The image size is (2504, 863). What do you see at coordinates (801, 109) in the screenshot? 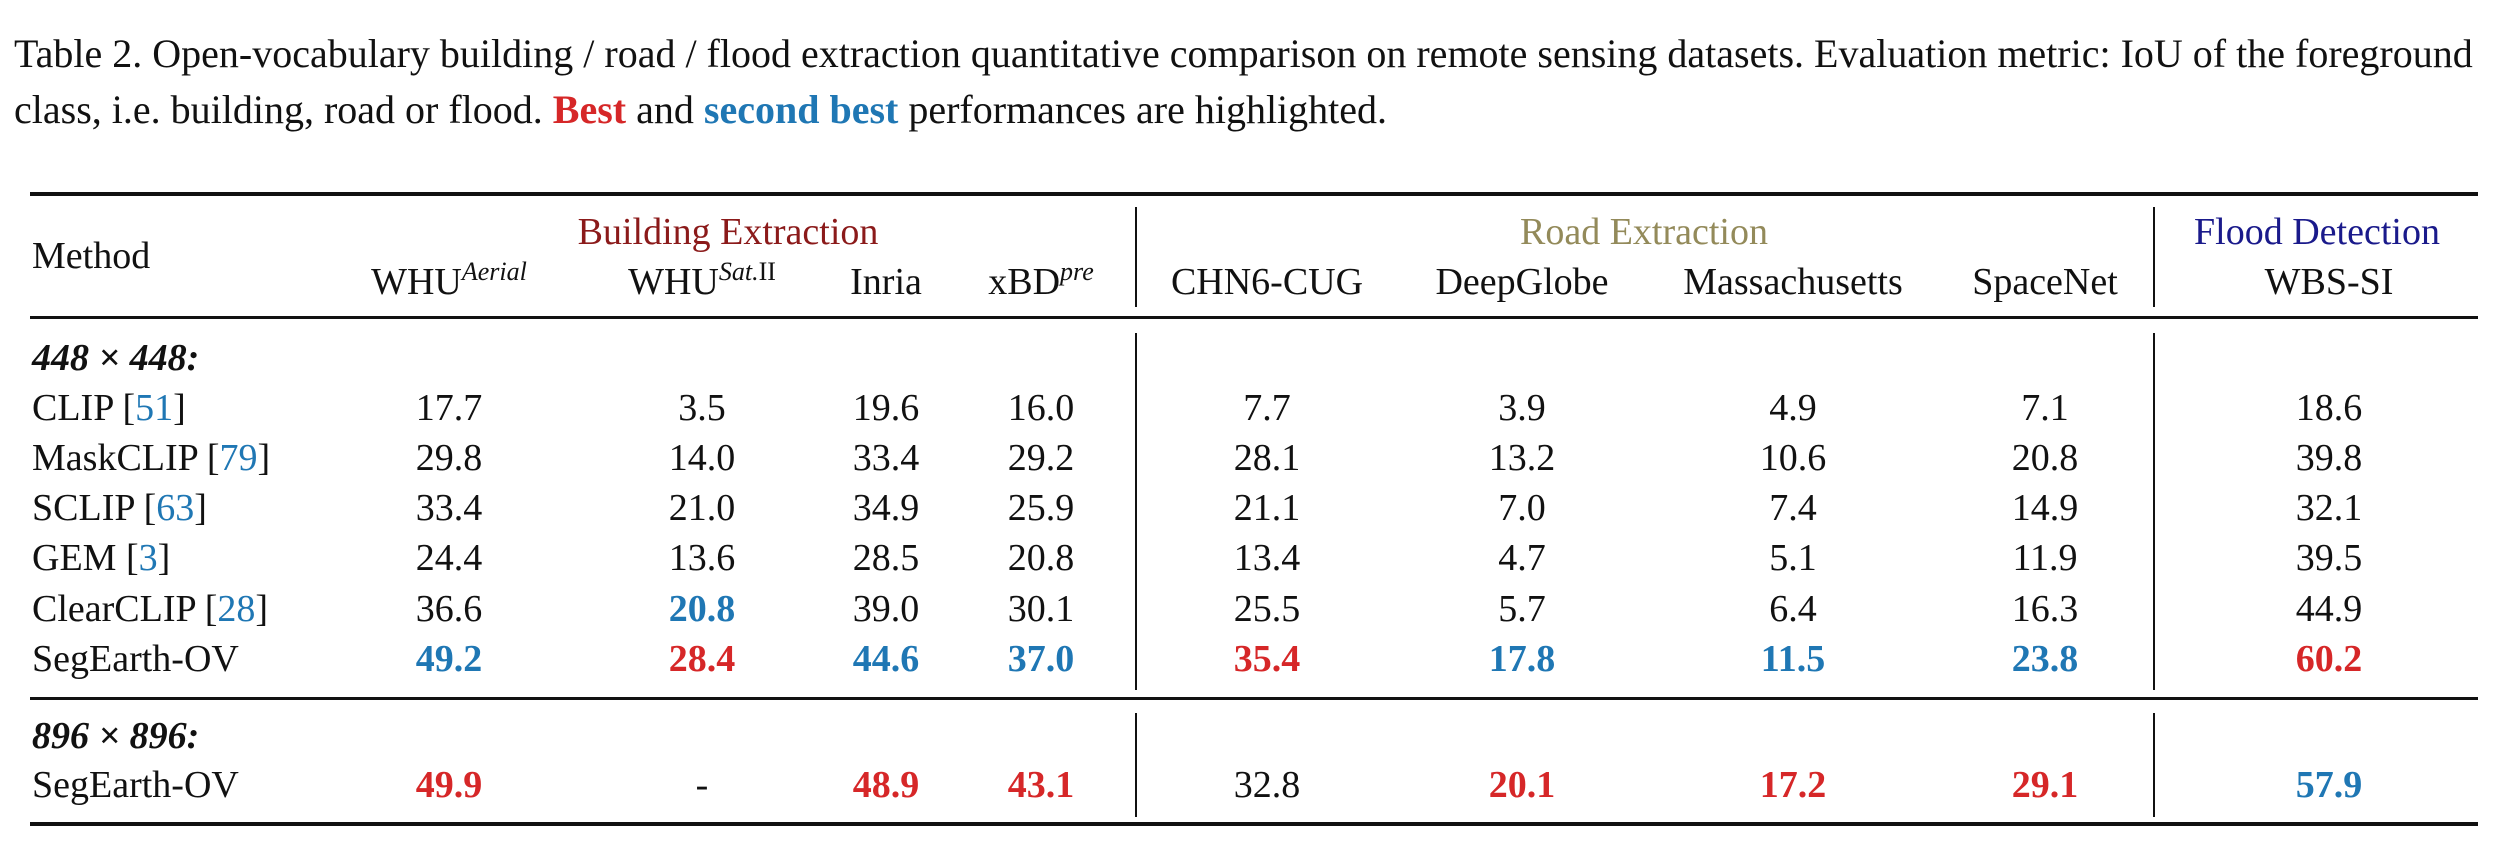
I see `caption-second-label: second best` at bounding box center [801, 109].